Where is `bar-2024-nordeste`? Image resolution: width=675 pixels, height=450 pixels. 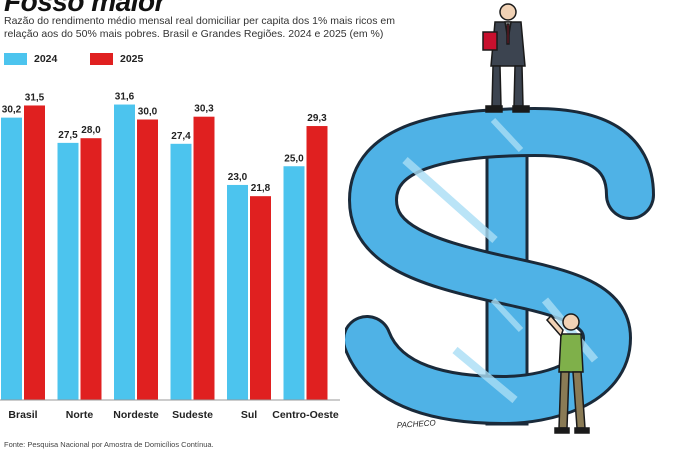
bar-2024-nordeste is located at coordinates (124, 252).